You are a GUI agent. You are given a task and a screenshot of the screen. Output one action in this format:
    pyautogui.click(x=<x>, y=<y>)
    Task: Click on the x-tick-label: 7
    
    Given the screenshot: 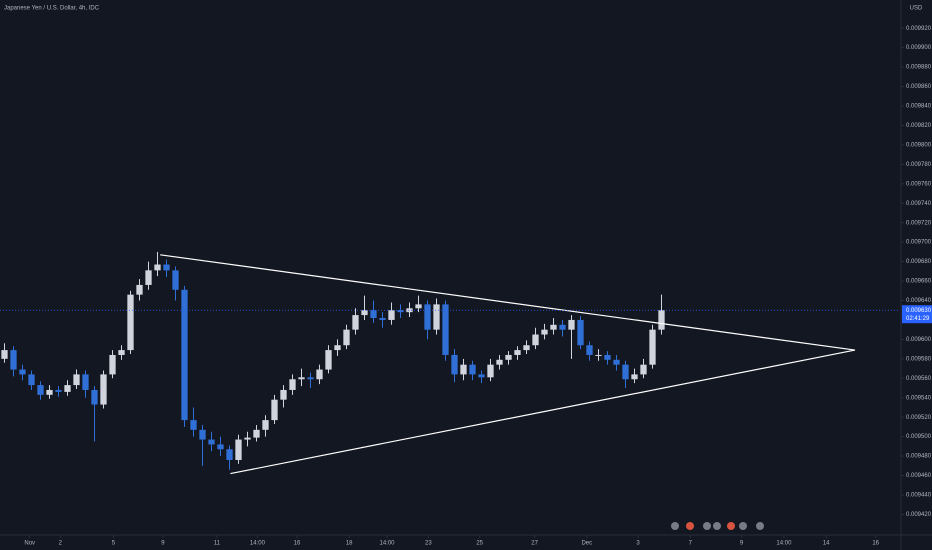 What is the action you would take?
    pyautogui.click(x=691, y=544)
    